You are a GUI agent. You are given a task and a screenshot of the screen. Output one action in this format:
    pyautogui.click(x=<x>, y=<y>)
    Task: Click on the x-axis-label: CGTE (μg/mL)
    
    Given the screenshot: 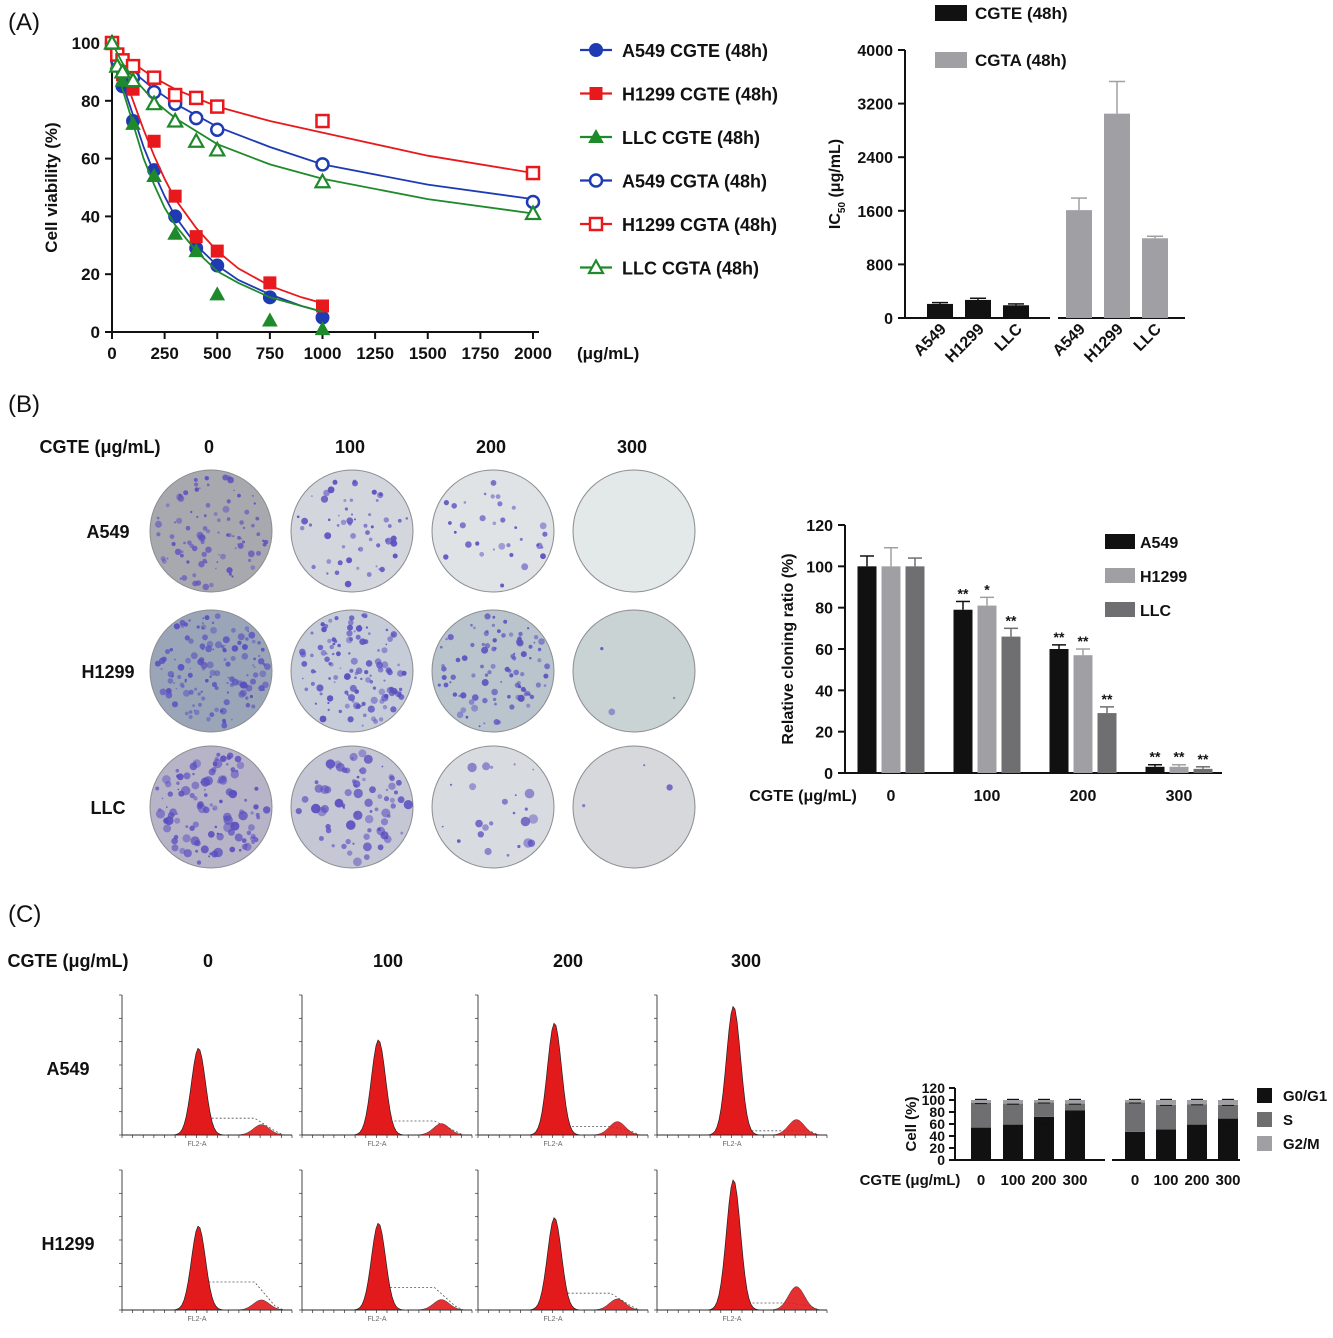 What is the action you would take?
    pyautogui.click(x=910, y=1180)
    